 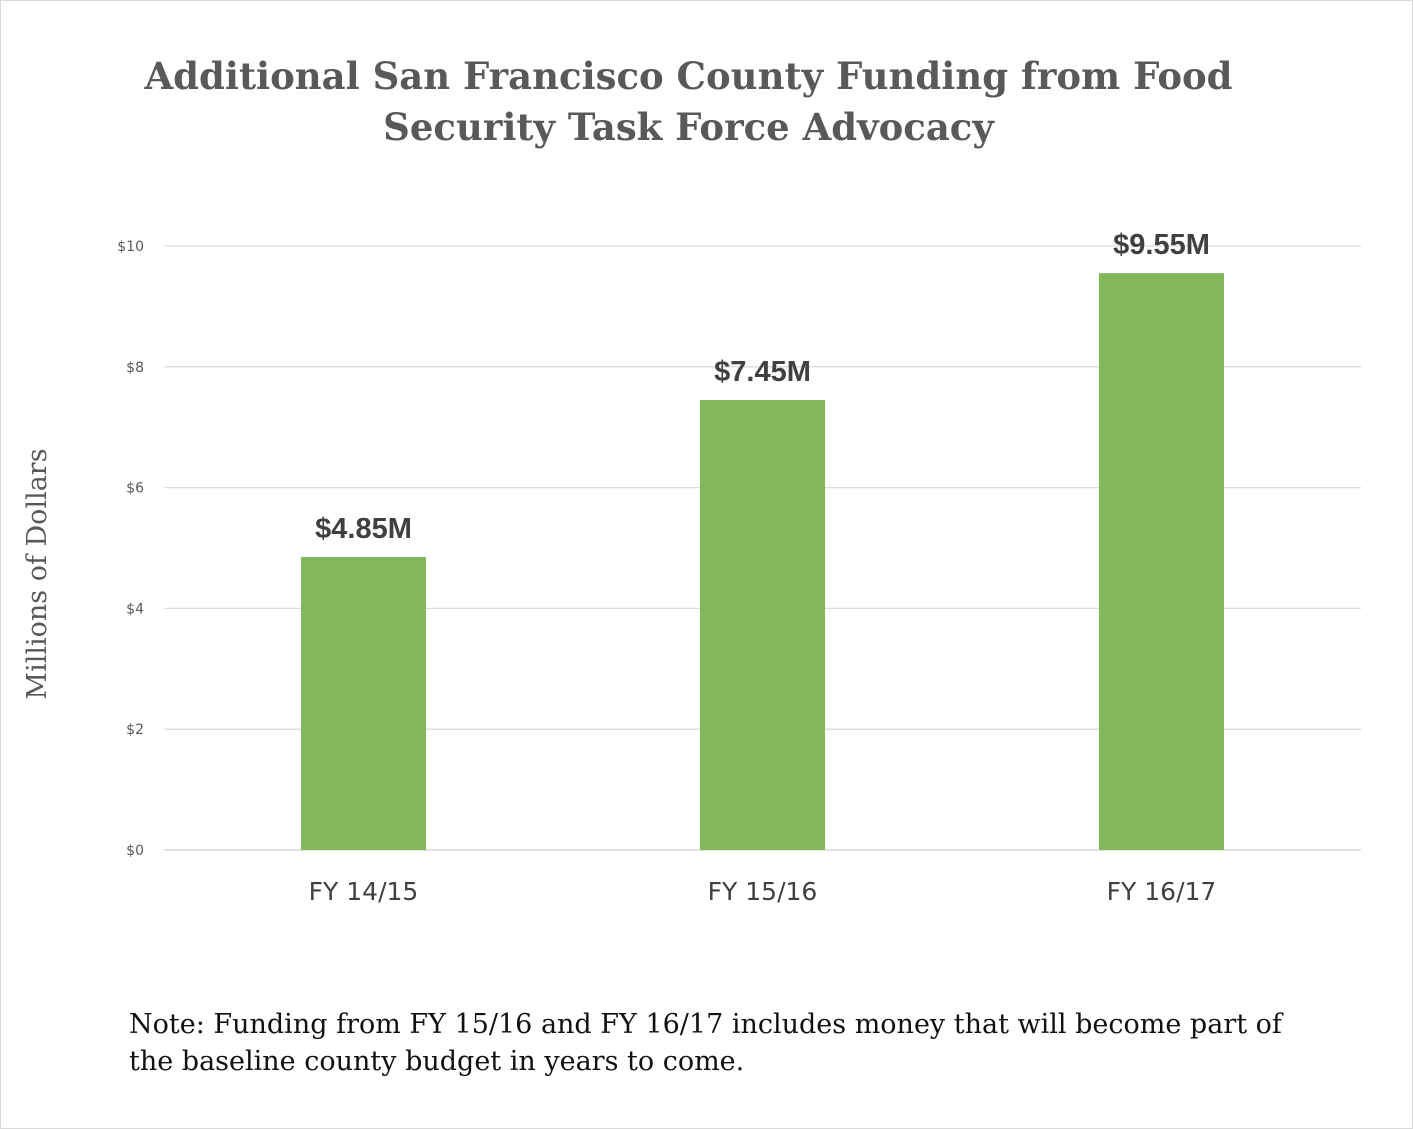 I want to click on y-tick-label: $10, so click(x=130, y=247).